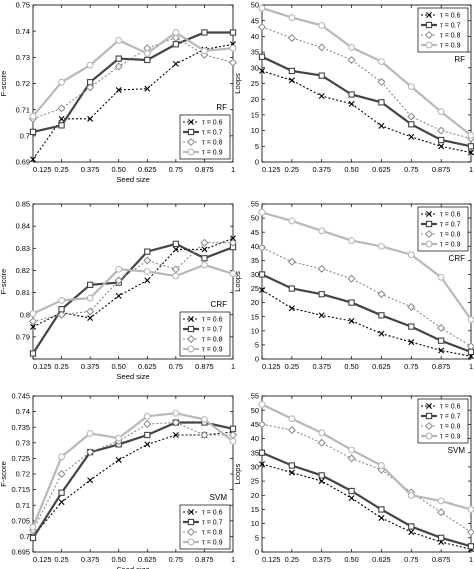 Image resolution: width=474 pixels, height=569 pixels. Describe the element at coordinates (23, 5) in the screenshot. I see `y-tick-label: 0.75` at that location.